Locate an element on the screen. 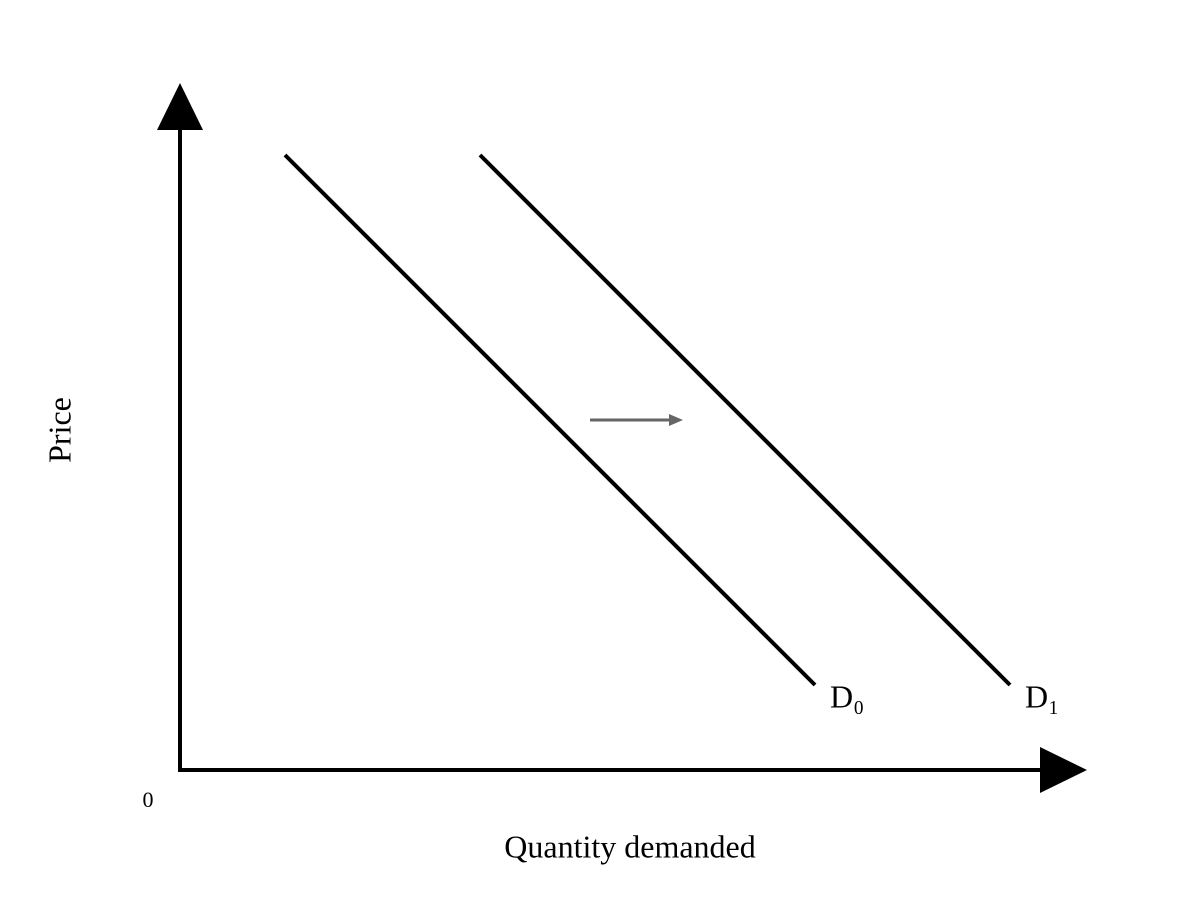 This screenshot has width=1200, height=900. y-axis-label: Price is located at coordinates (59, 430).